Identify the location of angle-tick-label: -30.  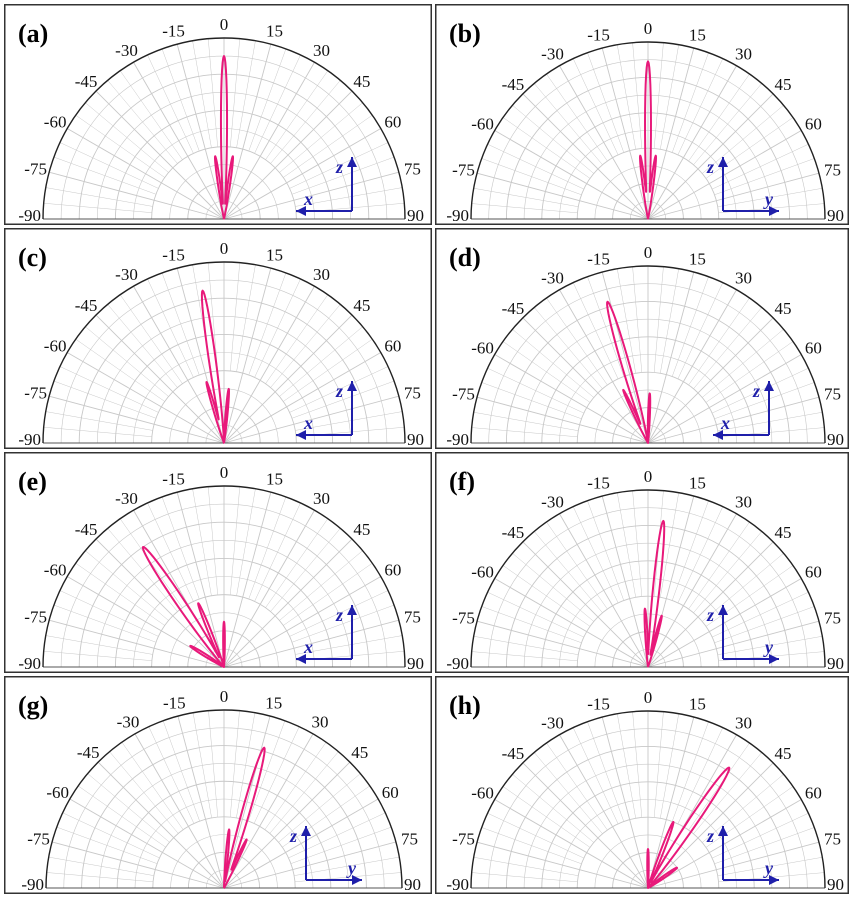
(128, 722).